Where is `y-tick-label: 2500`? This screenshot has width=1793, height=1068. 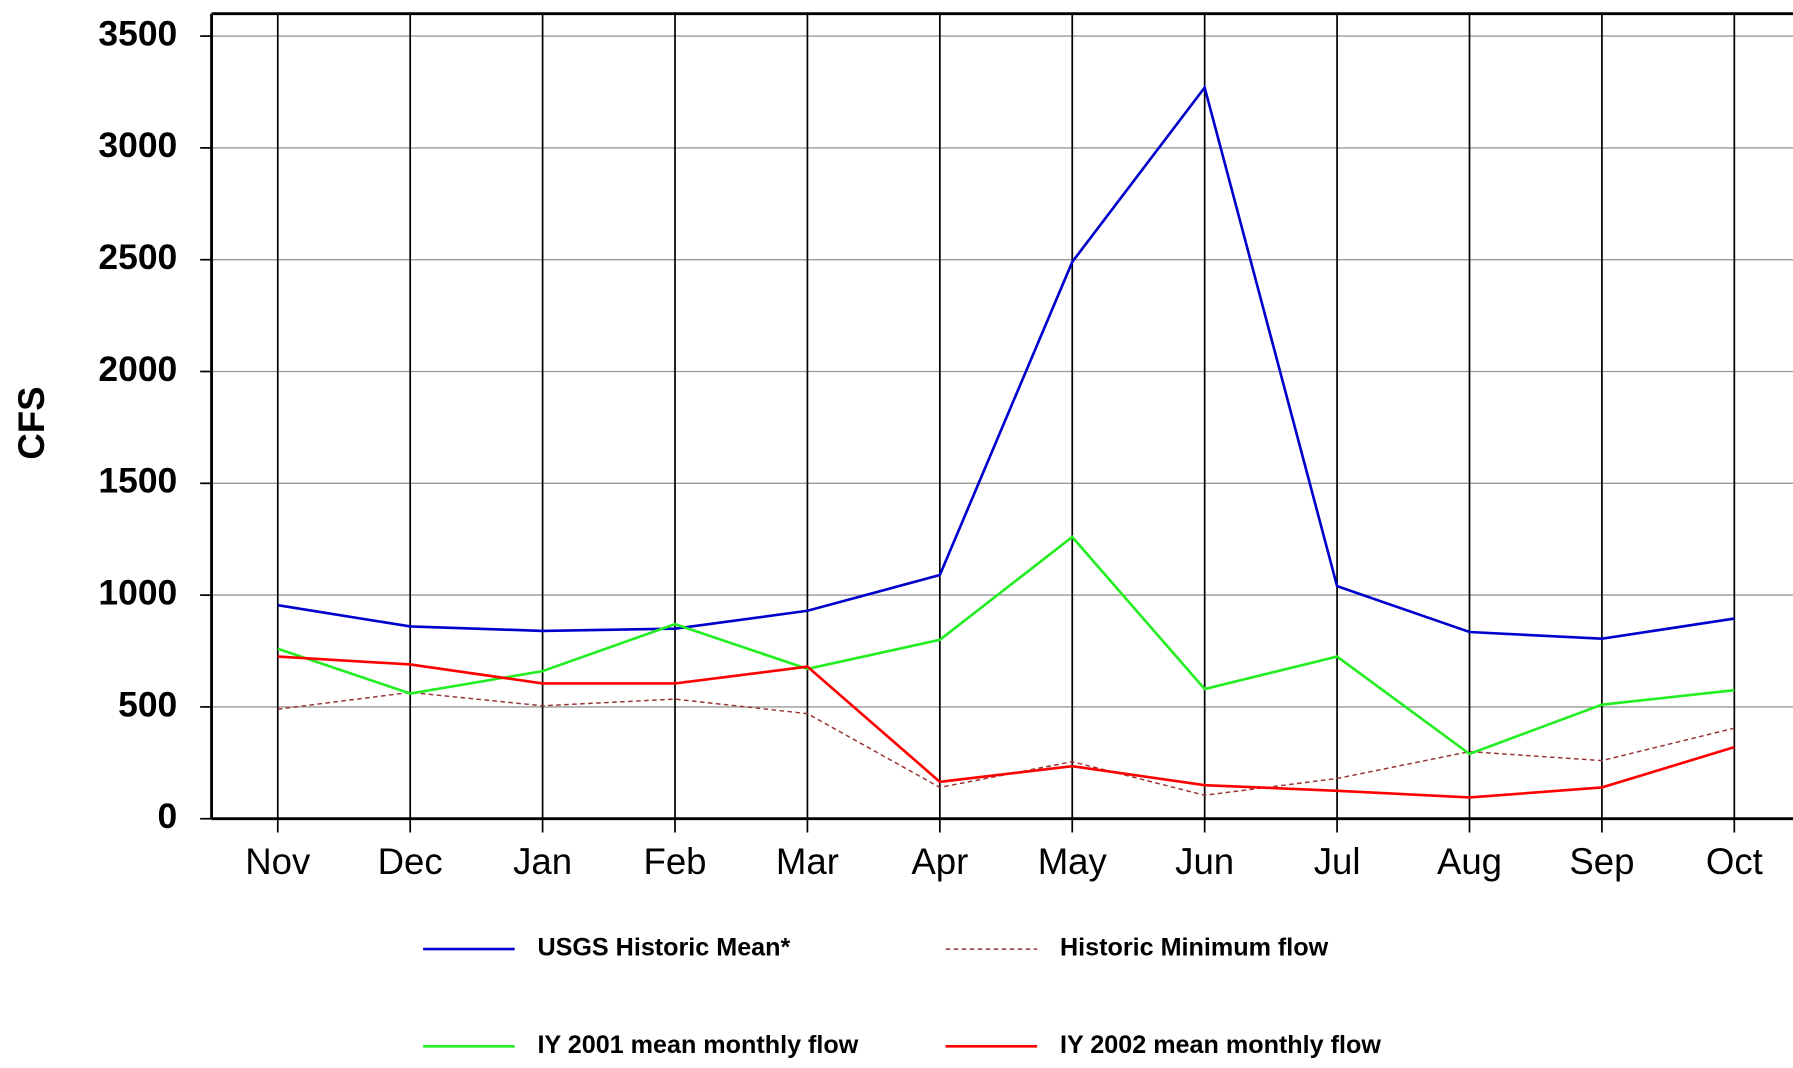
y-tick-label: 2500 is located at coordinates (137, 257).